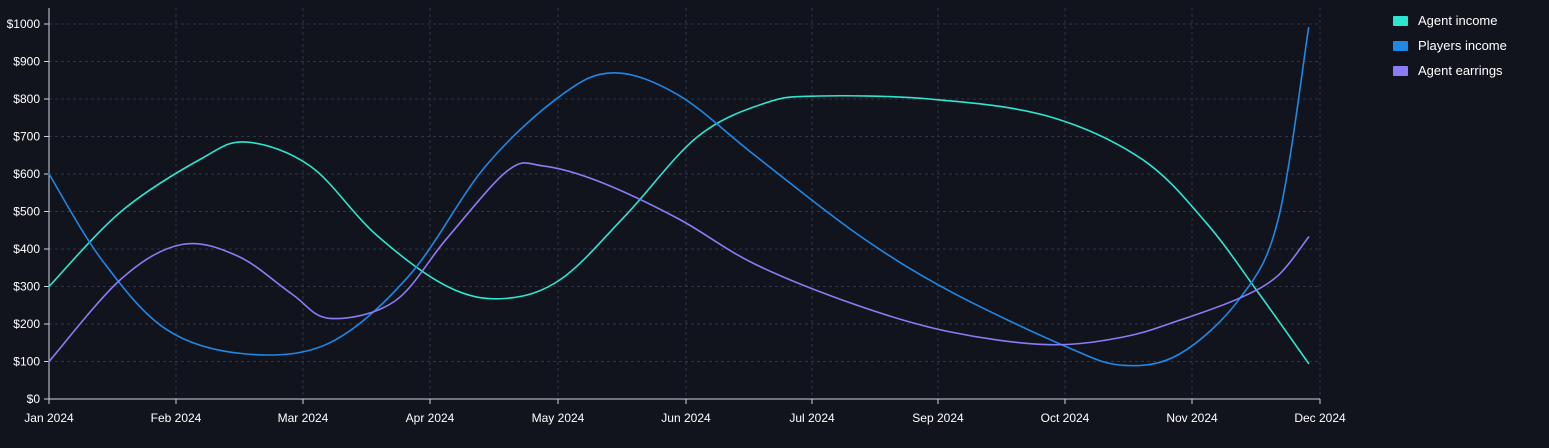  Describe the element at coordinates (303, 418) in the screenshot. I see `x-tick-label: Mar 2024` at that location.